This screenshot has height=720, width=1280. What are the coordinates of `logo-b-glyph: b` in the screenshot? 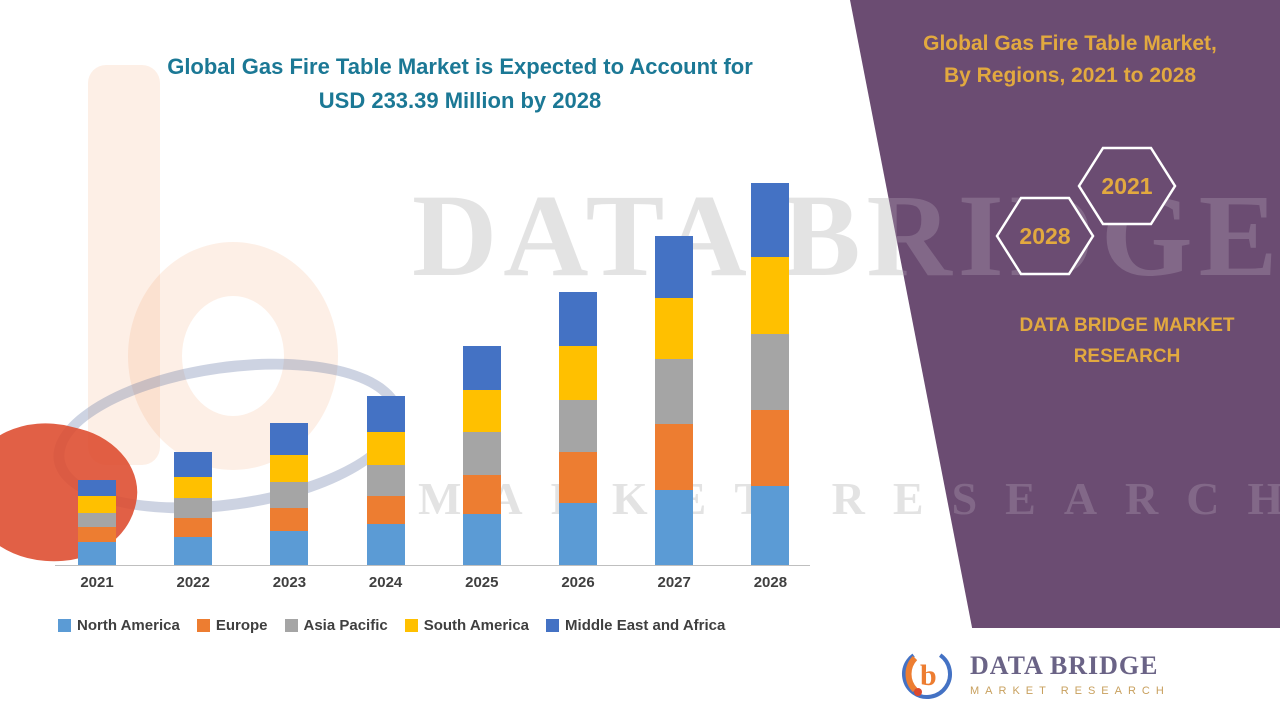 It's located at (928, 675).